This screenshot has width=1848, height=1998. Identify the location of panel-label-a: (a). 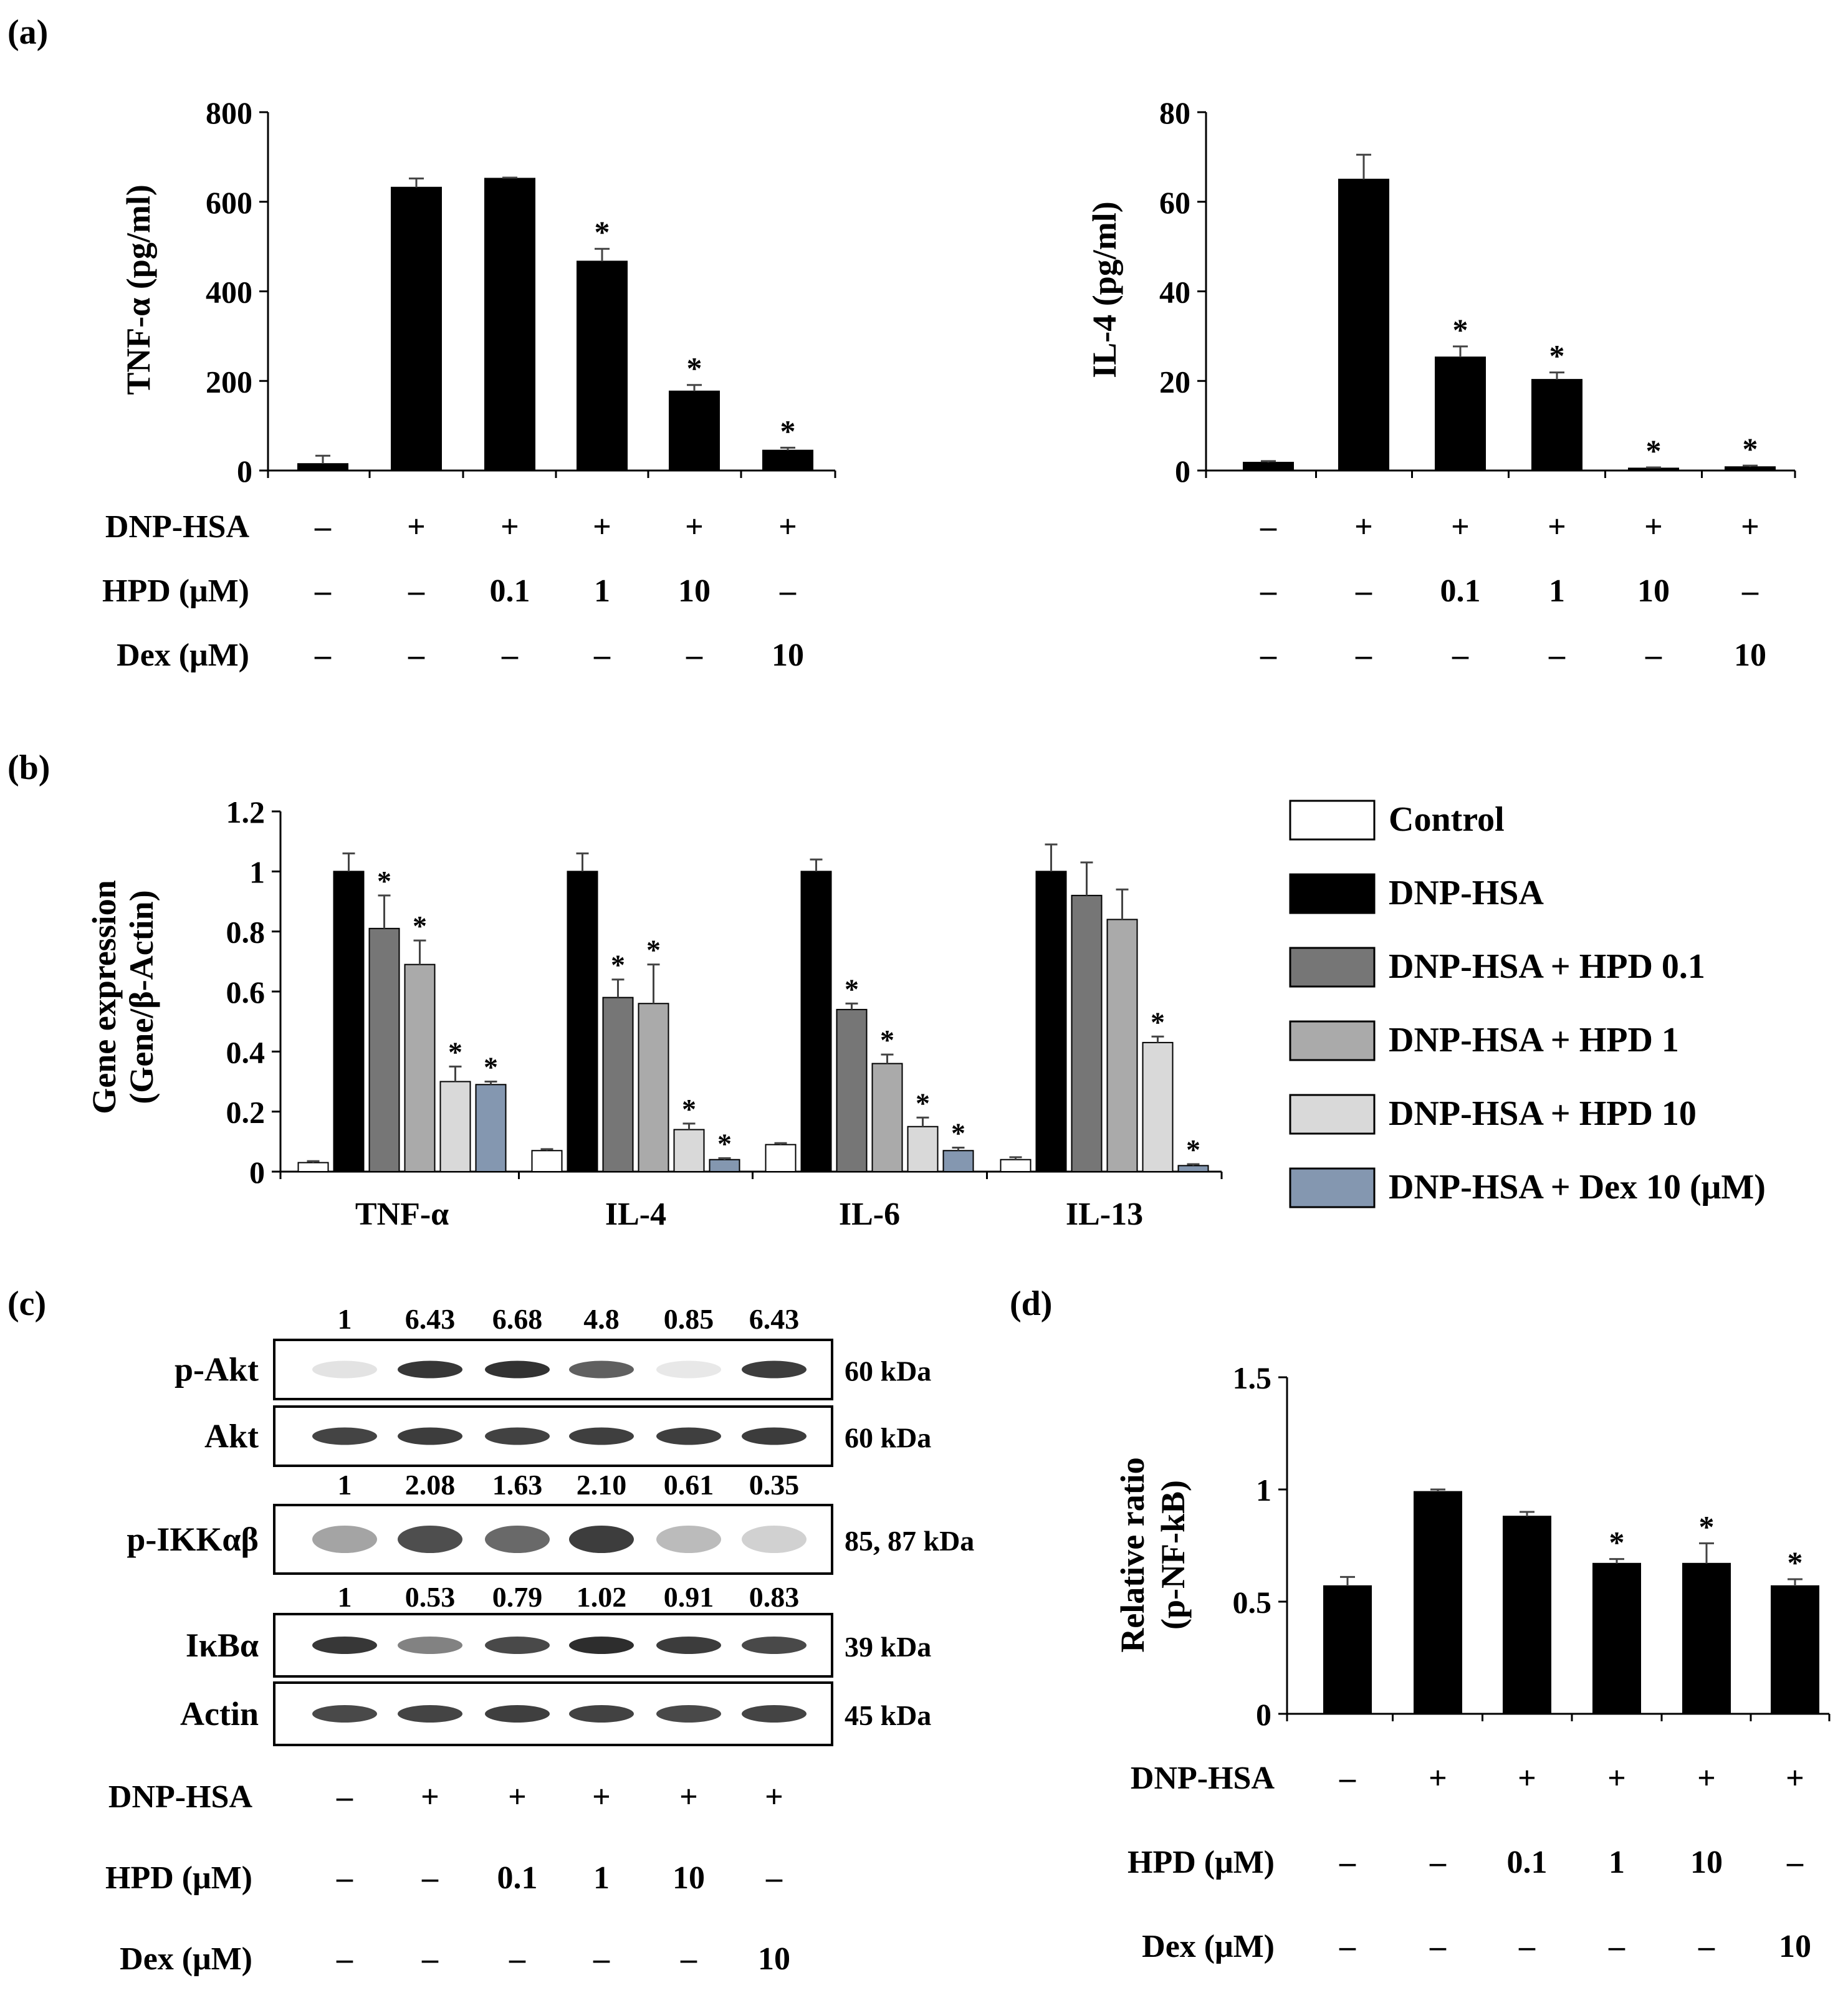
(27, 32).